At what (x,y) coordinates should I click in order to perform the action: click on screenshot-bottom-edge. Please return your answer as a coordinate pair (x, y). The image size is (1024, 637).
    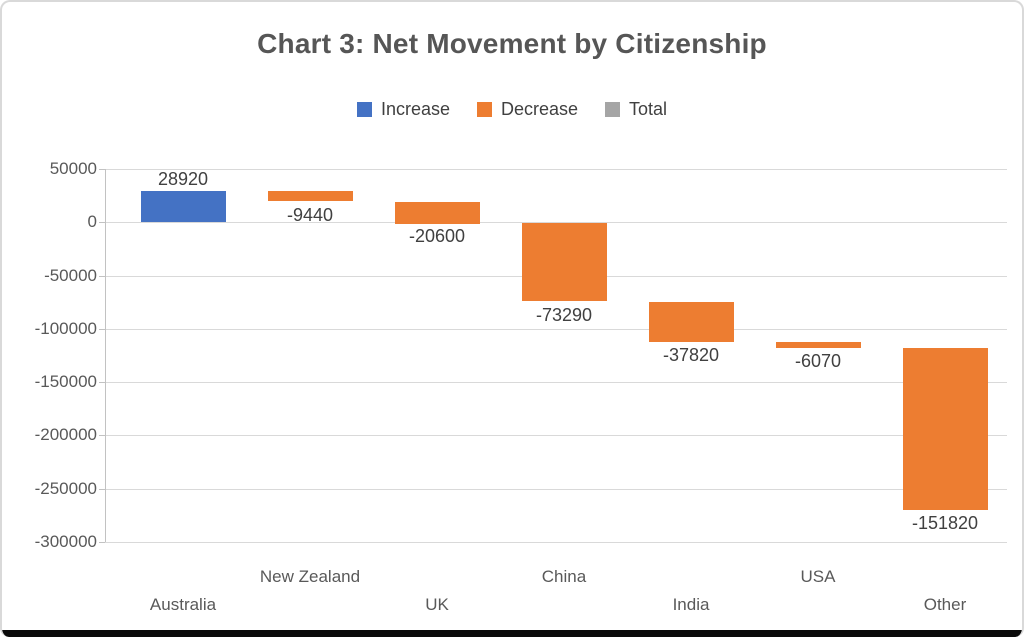
    Looking at the image, I should click on (512, 633).